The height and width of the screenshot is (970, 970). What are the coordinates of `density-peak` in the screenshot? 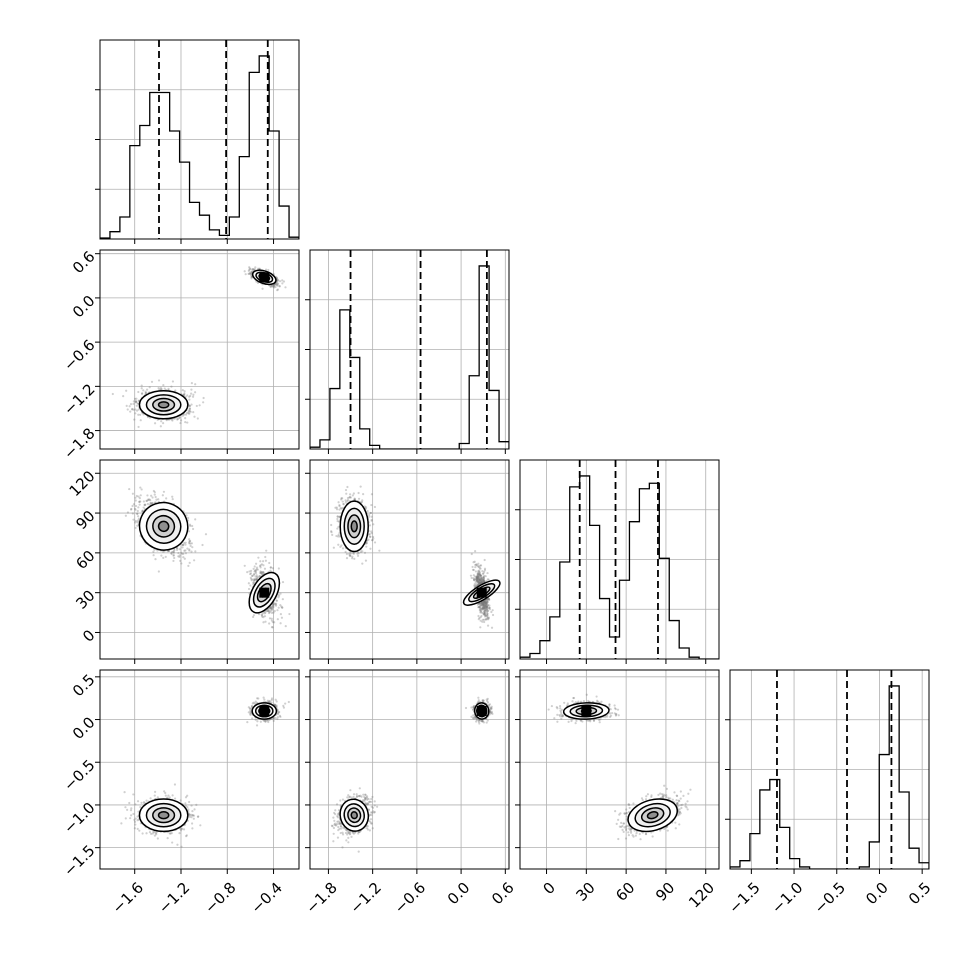 It's located at (264, 277).